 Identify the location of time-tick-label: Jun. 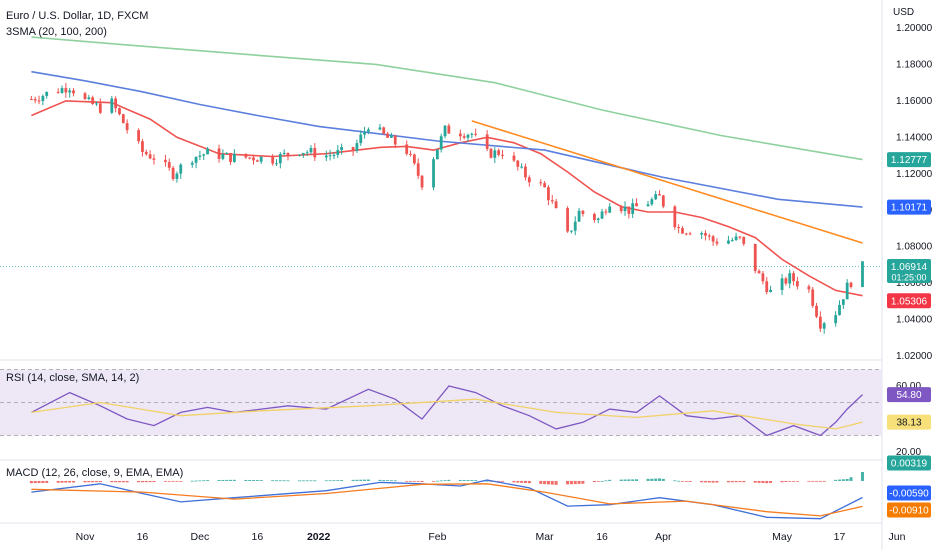
(896, 537).